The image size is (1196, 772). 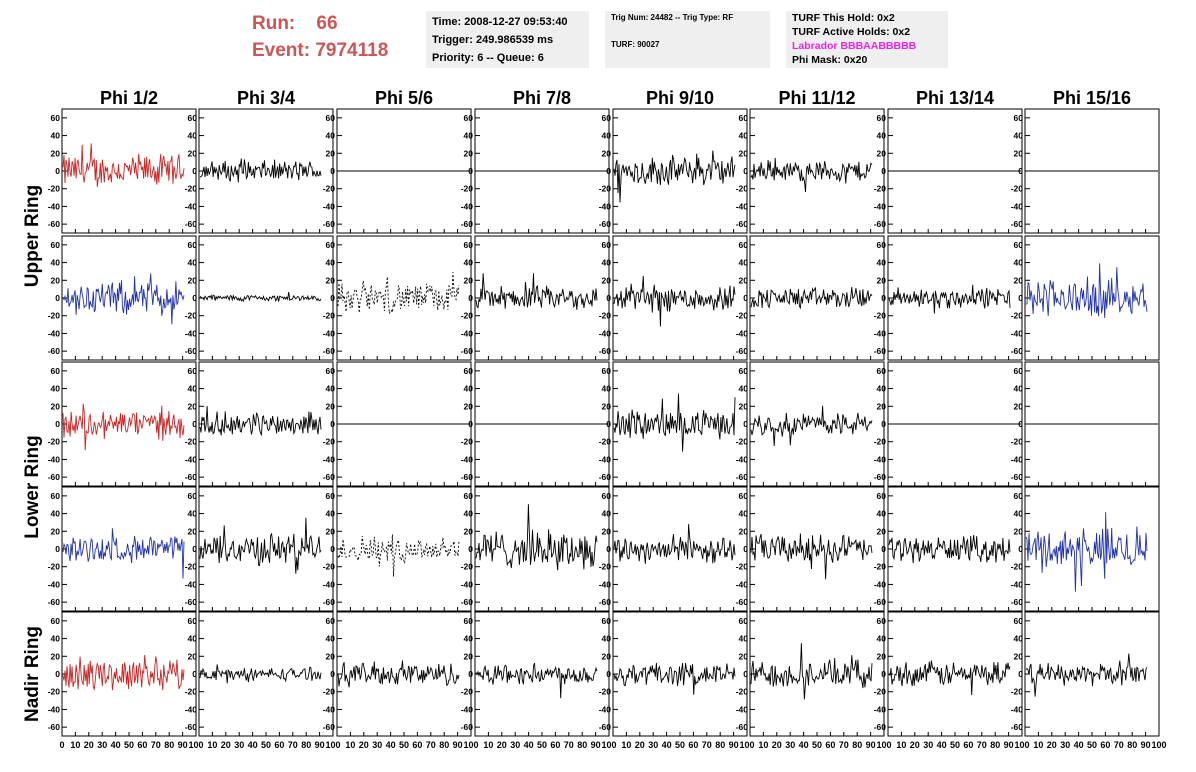 I want to click on x-tick-label: 90, so click(x=1146, y=745).